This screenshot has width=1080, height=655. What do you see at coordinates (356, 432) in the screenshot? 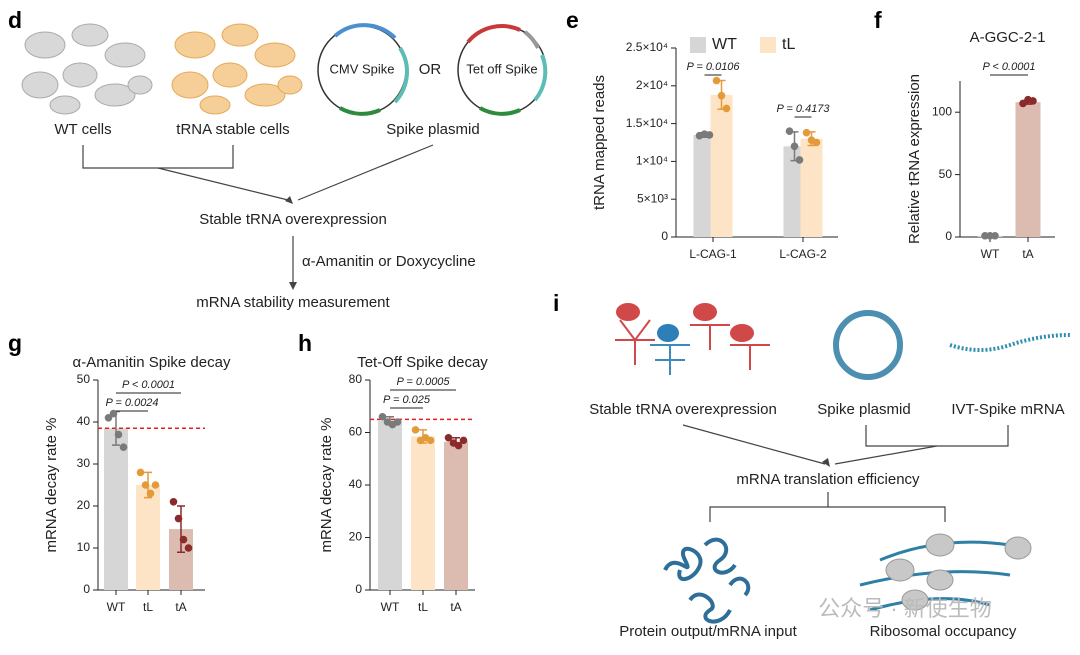
I see `y-tick-label: 60` at bounding box center [356, 432].